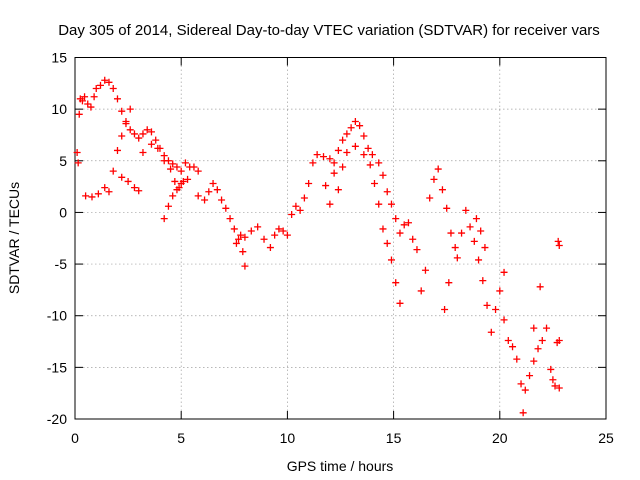 Image resolution: width=640 pixels, height=480 pixels. Describe the element at coordinates (288, 438) in the screenshot. I see `x-tick-label: 10` at that location.